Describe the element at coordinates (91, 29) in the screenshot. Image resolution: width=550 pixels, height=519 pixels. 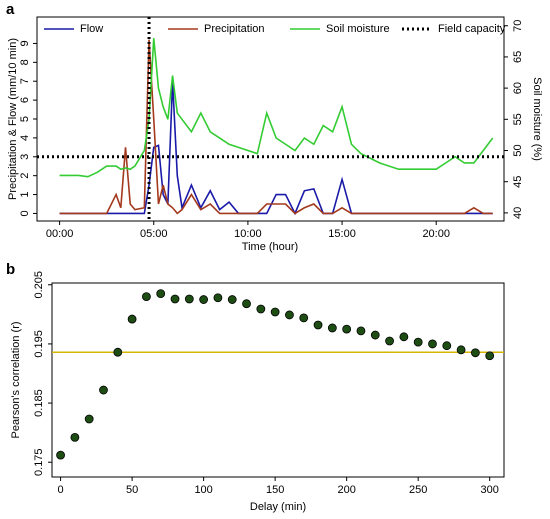
I see `legend-label: Flow` at that location.